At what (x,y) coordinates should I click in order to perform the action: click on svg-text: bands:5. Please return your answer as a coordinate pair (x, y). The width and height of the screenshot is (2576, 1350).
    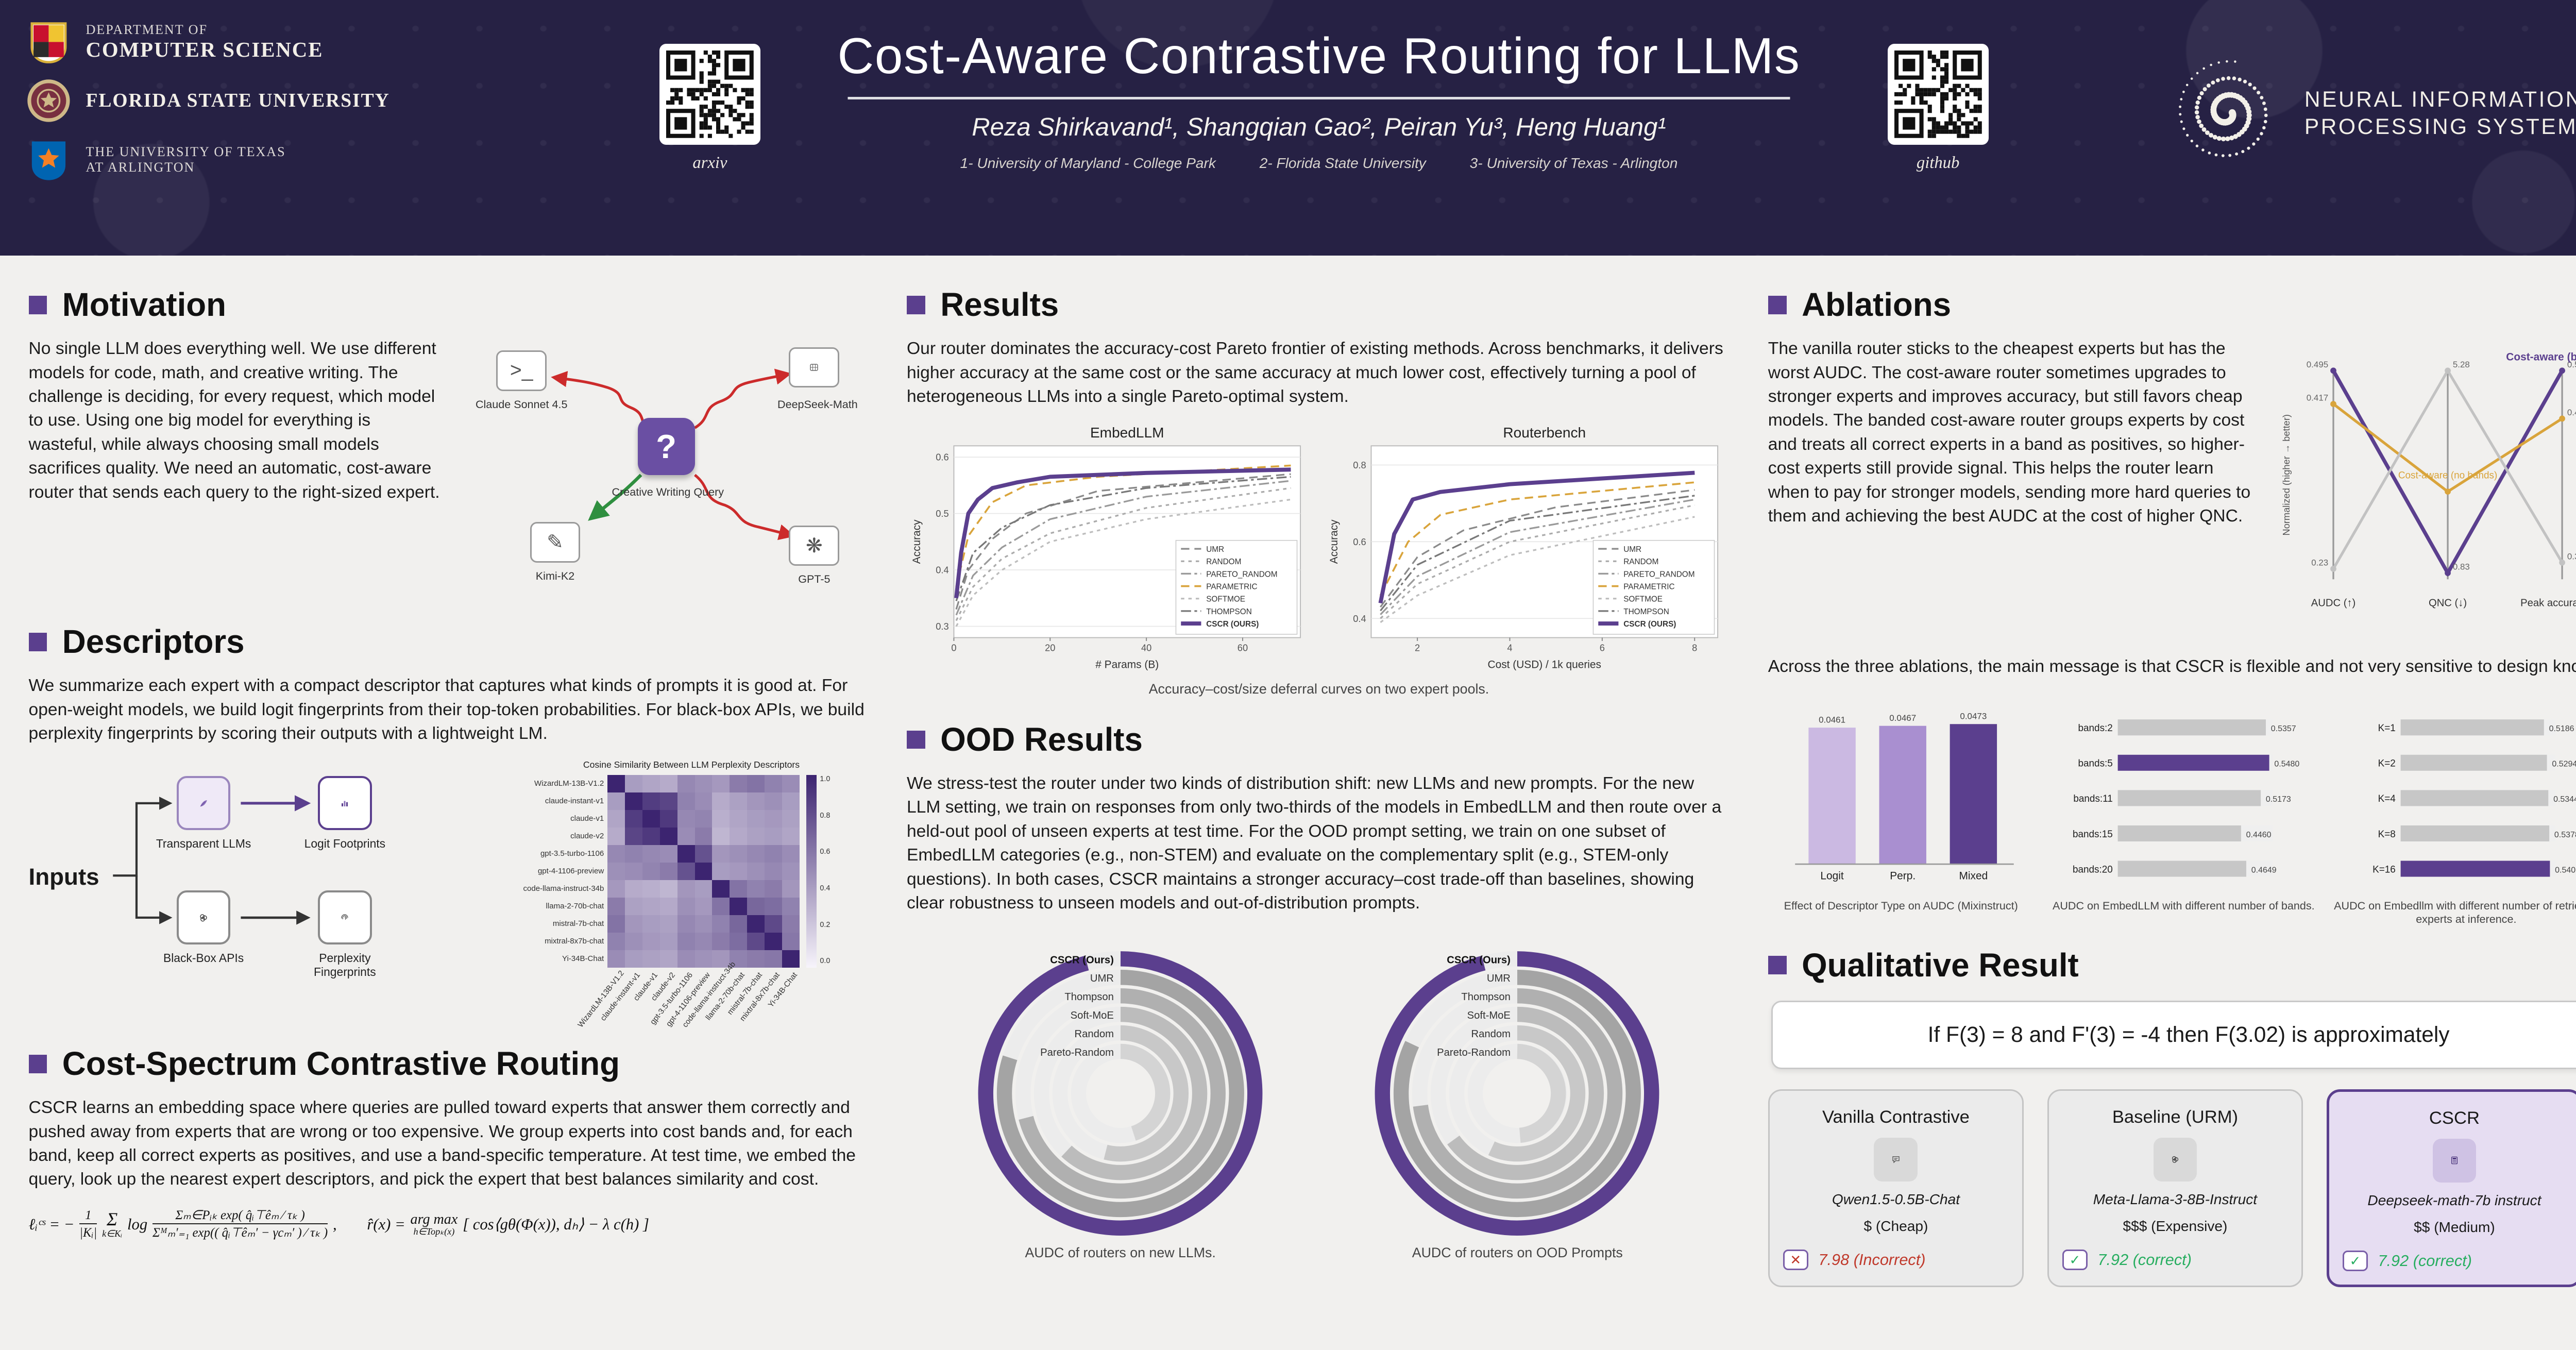
    Looking at the image, I should click on (2095, 763).